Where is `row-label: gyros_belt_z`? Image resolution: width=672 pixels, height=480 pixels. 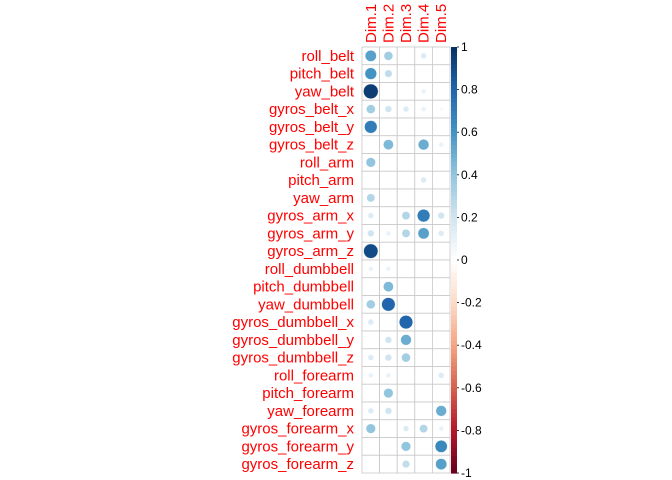 row-label: gyros_belt_z is located at coordinates (311, 145).